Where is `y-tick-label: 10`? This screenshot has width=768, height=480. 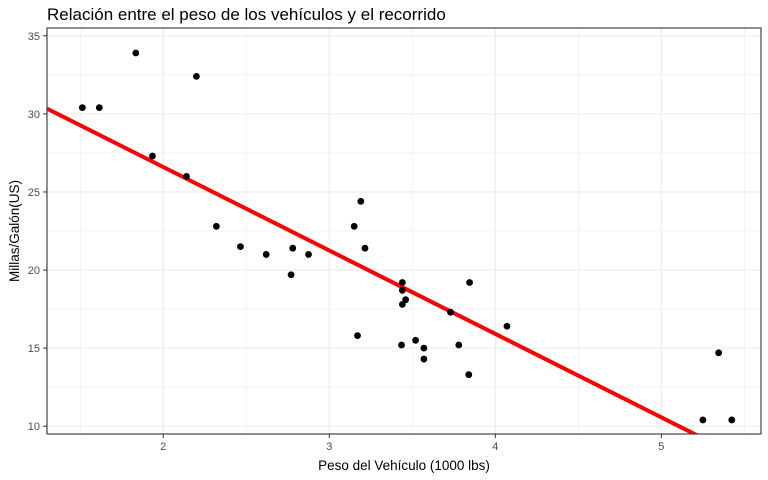 y-tick-label: 10 is located at coordinates (34, 427).